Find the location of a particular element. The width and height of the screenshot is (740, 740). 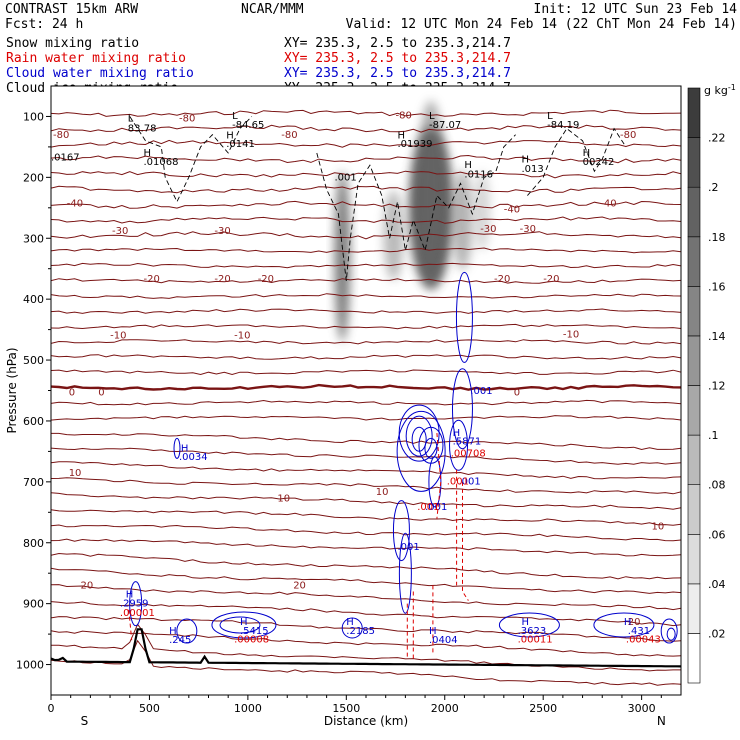

field-cloudwater-name: Cloud water mixing ratio is located at coordinates (100, 73).